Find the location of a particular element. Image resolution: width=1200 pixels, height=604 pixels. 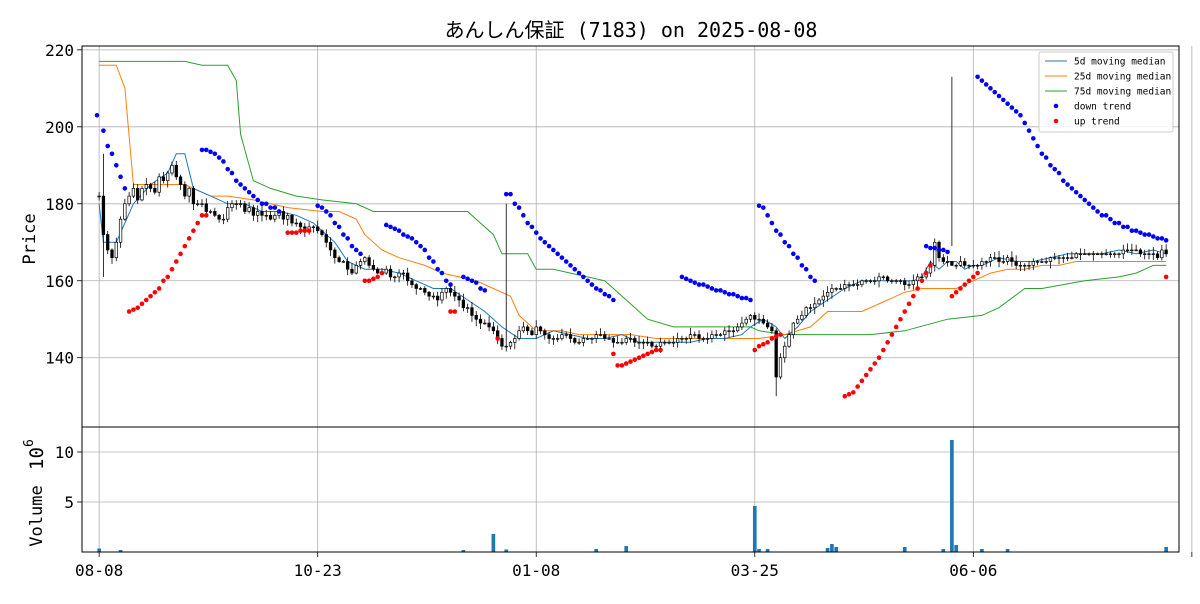

volume-y-ticks: 5 10 is located at coordinates (68, 477).